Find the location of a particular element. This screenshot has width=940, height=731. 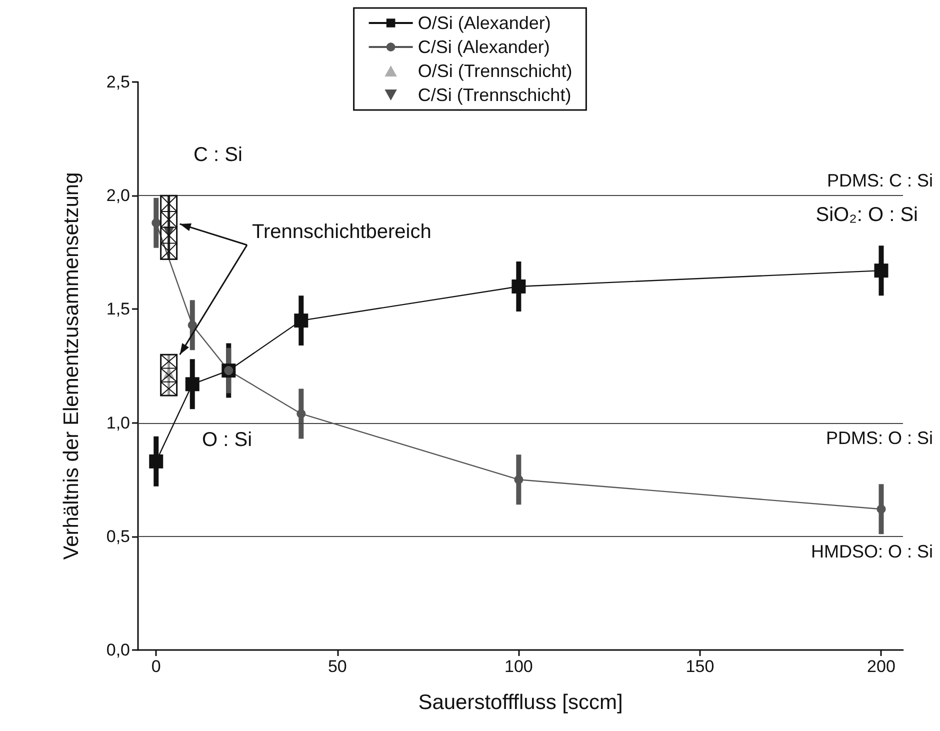

ref-line-label: HMDSO: O : Si is located at coordinates (871, 551).